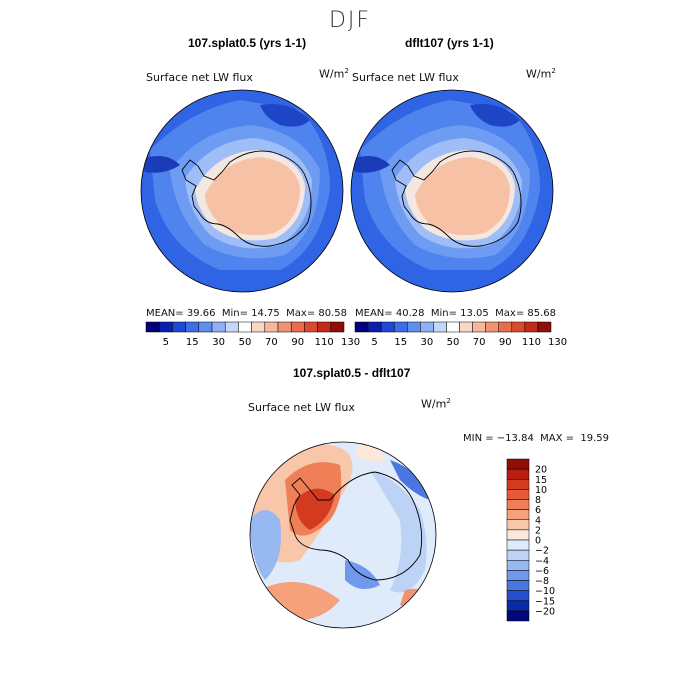 Image resolution: width=700 pixels, height=700 pixels. What do you see at coordinates (542, 571) in the screenshot?
I see `colorbar-diff-tick-label: −6` at bounding box center [542, 571].